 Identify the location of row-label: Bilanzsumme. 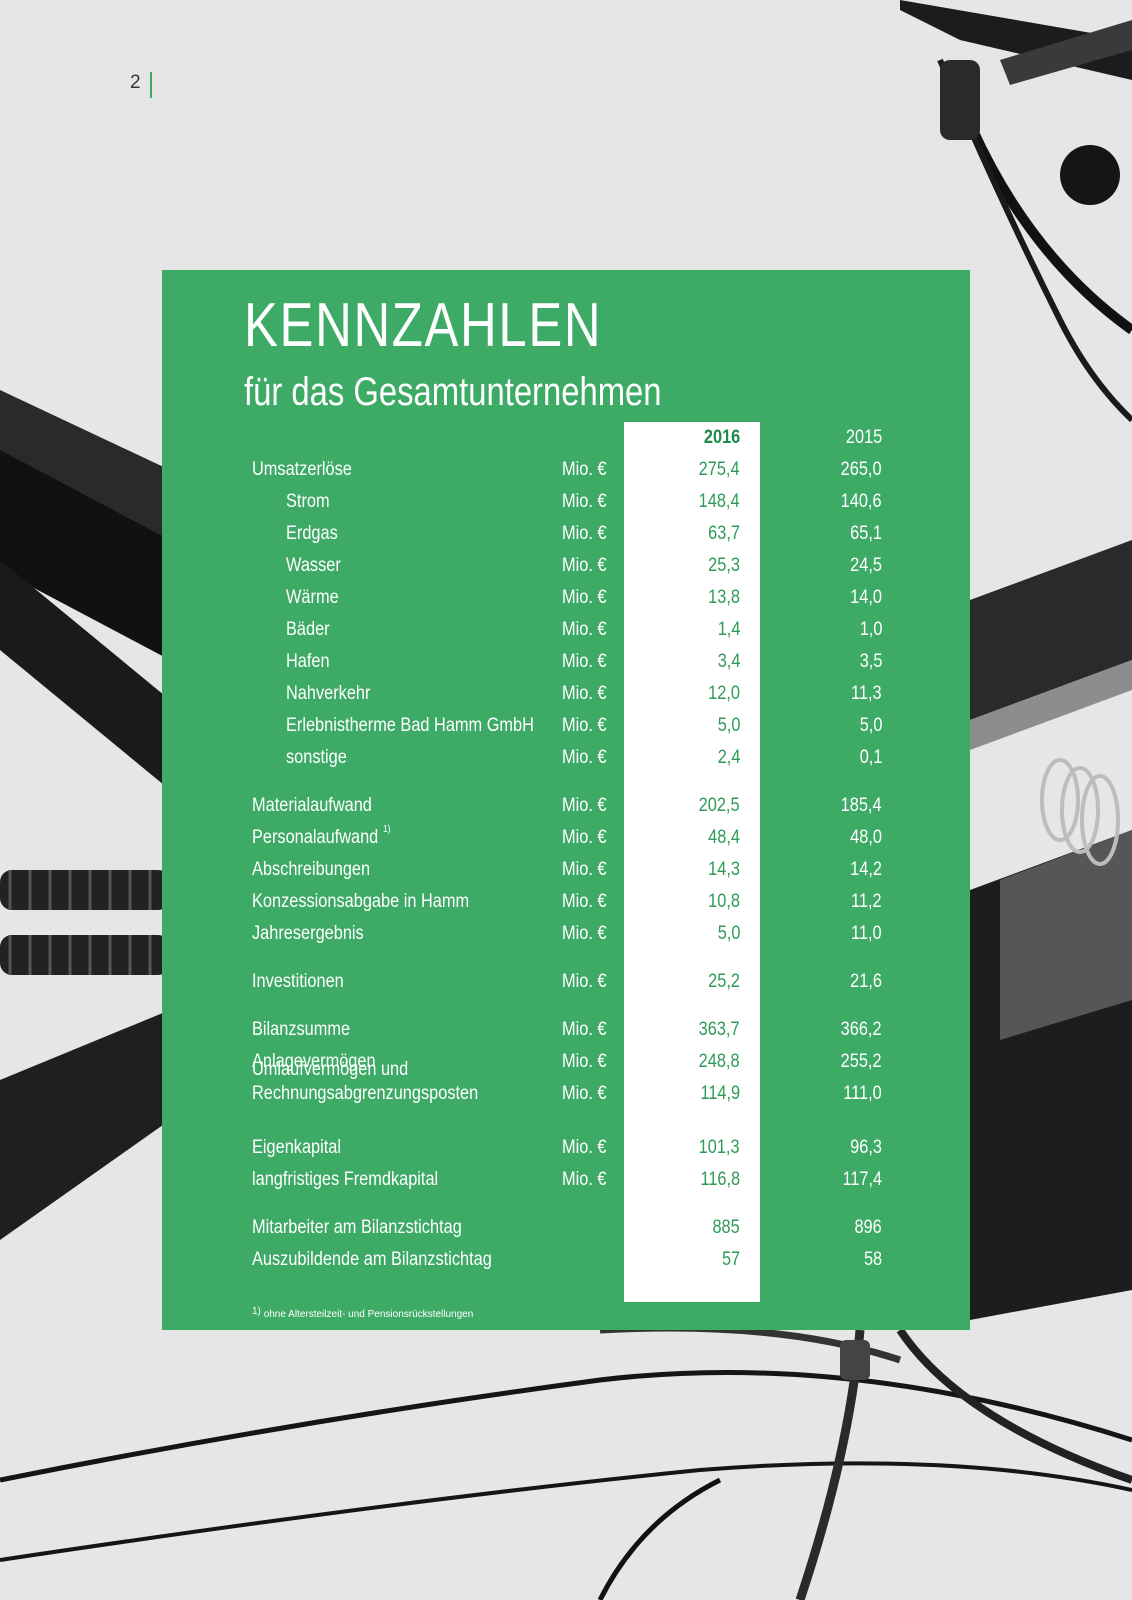
(301, 1030).